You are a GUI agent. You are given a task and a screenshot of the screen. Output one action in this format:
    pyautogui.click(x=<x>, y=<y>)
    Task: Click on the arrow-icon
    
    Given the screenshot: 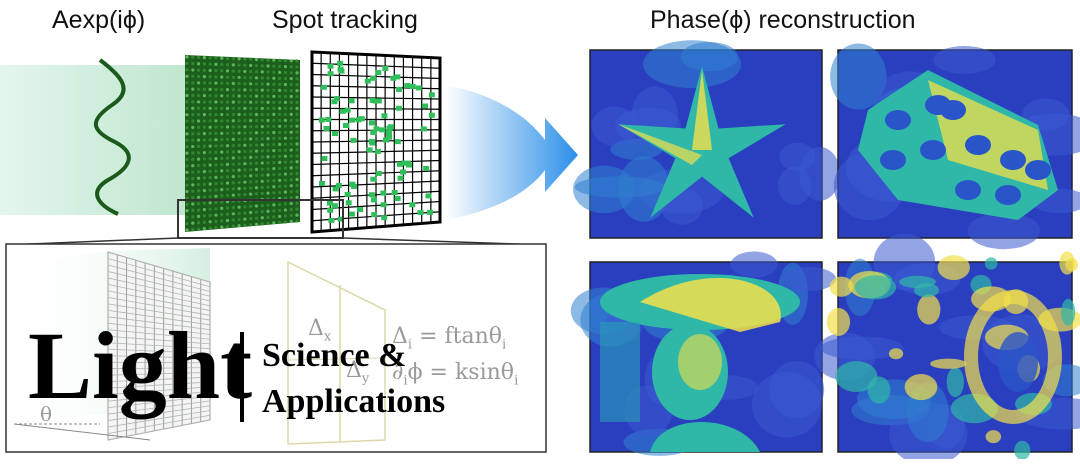 What is the action you would take?
    pyautogui.click(x=511, y=152)
    